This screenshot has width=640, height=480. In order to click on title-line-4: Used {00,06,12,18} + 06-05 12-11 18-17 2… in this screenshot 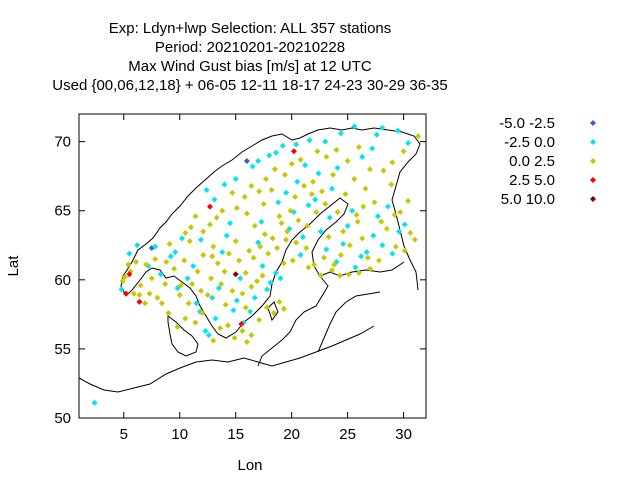, I will do `click(249, 85)`.